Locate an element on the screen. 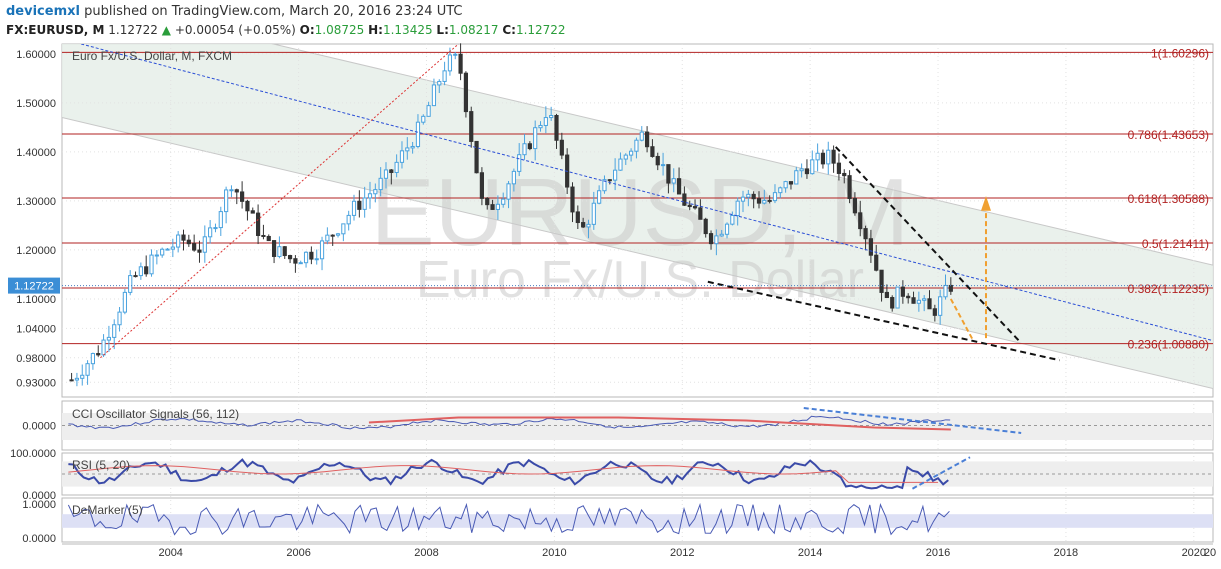 This screenshot has width=1221, height=569. demarker-y-label-top: 1.0000 is located at coordinates (39, 505).